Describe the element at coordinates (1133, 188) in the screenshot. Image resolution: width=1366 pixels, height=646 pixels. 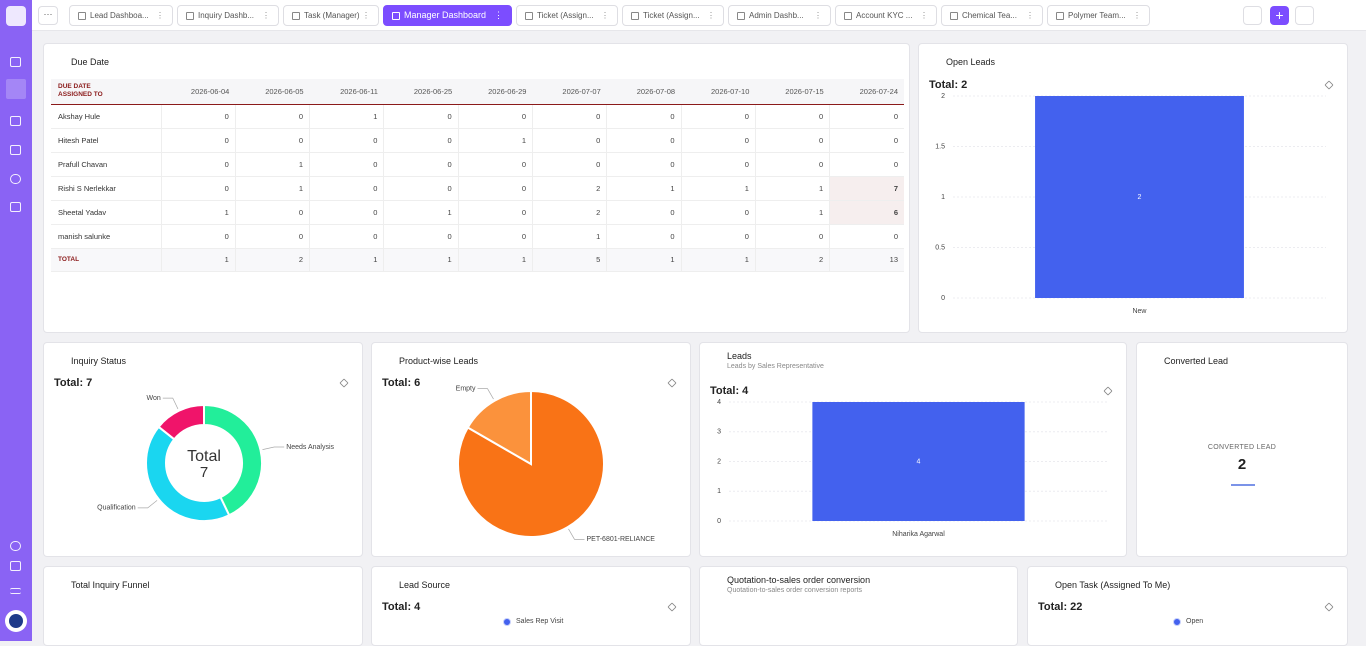
I see `open-leads-card: Open Leads Total: 2` at that location.